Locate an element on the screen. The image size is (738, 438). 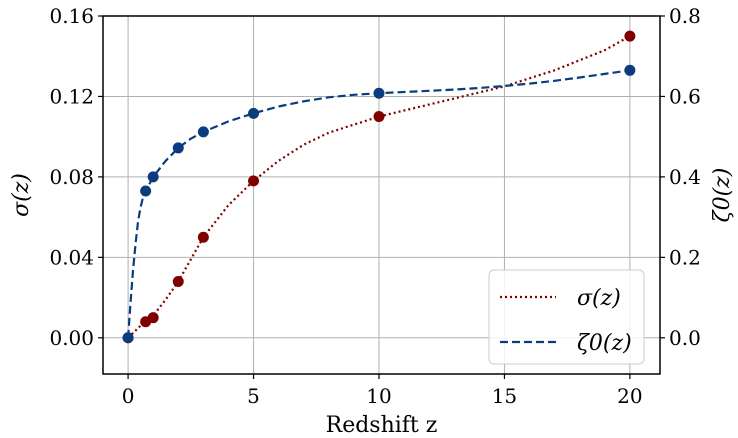
left-y-tick-label: 0.00 is located at coordinates (71, 338).